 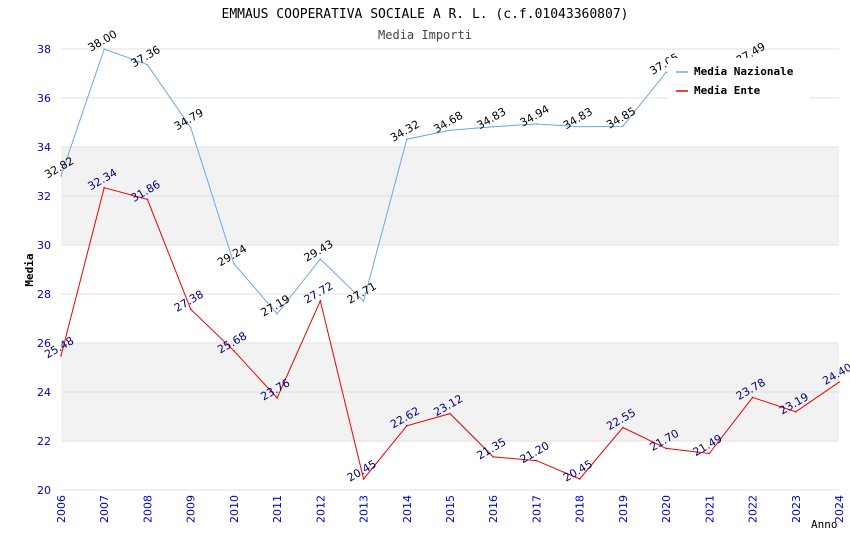 What do you see at coordinates (44, 490) in the screenshot?
I see `y-tick-label: 20` at bounding box center [44, 490].